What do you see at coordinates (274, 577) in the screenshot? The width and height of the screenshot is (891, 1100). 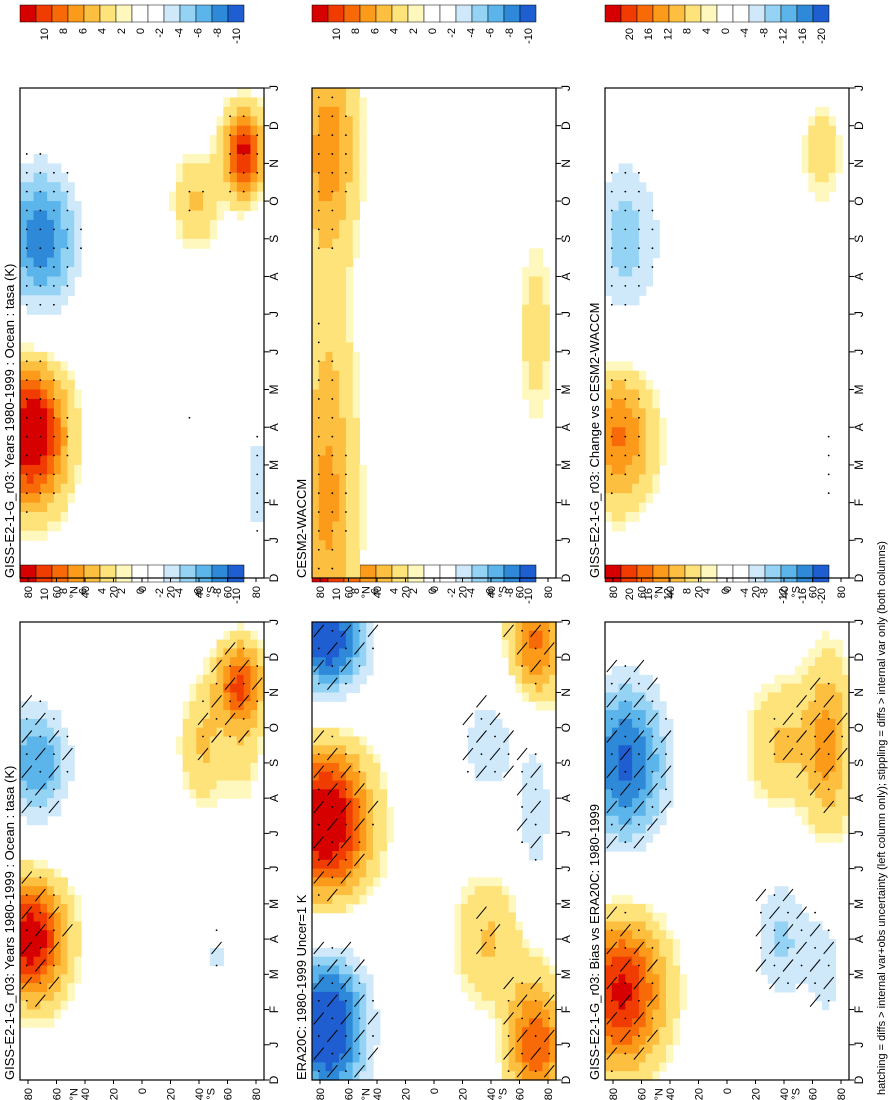 I see `x-tick-label: D` at bounding box center [274, 577].